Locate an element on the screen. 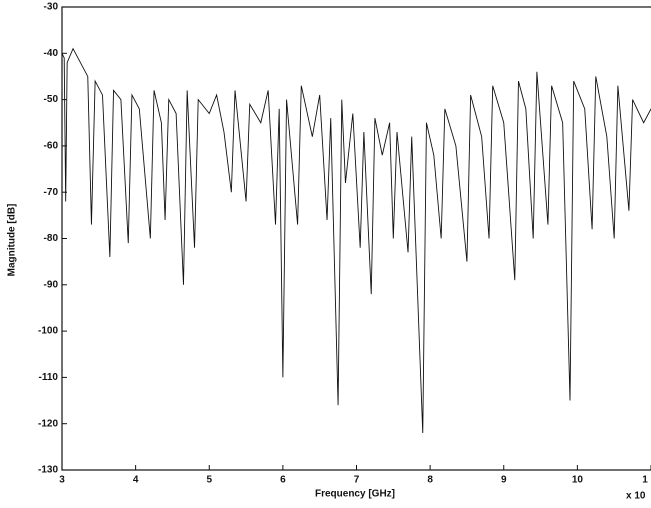 The width and height of the screenshot is (651, 508). x-tick-label: 9 is located at coordinates (504, 480).